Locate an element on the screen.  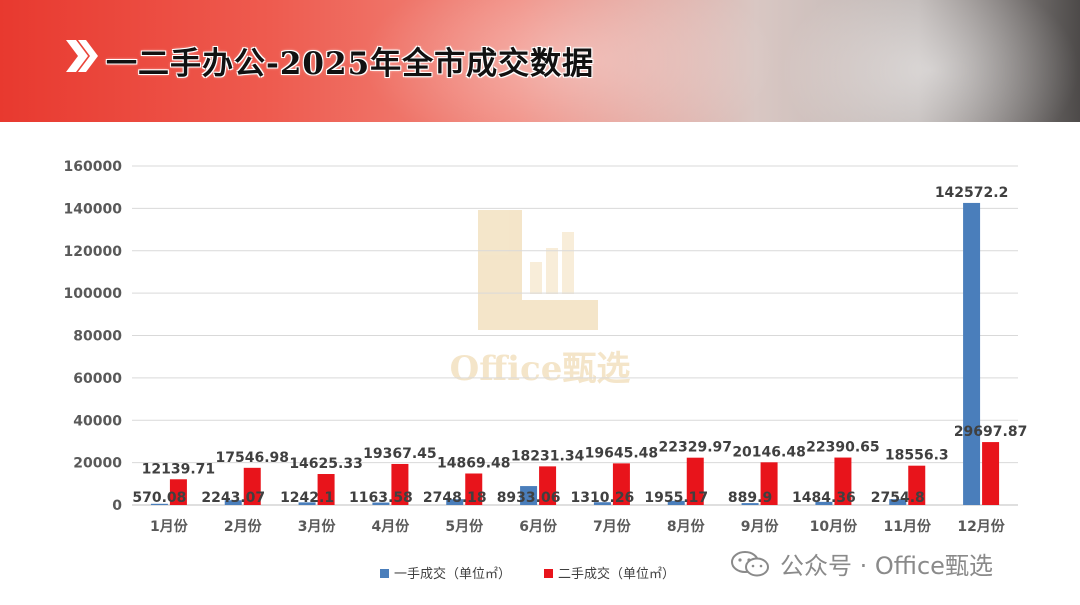
data-label-new: 1242.1 is located at coordinates (307, 498).